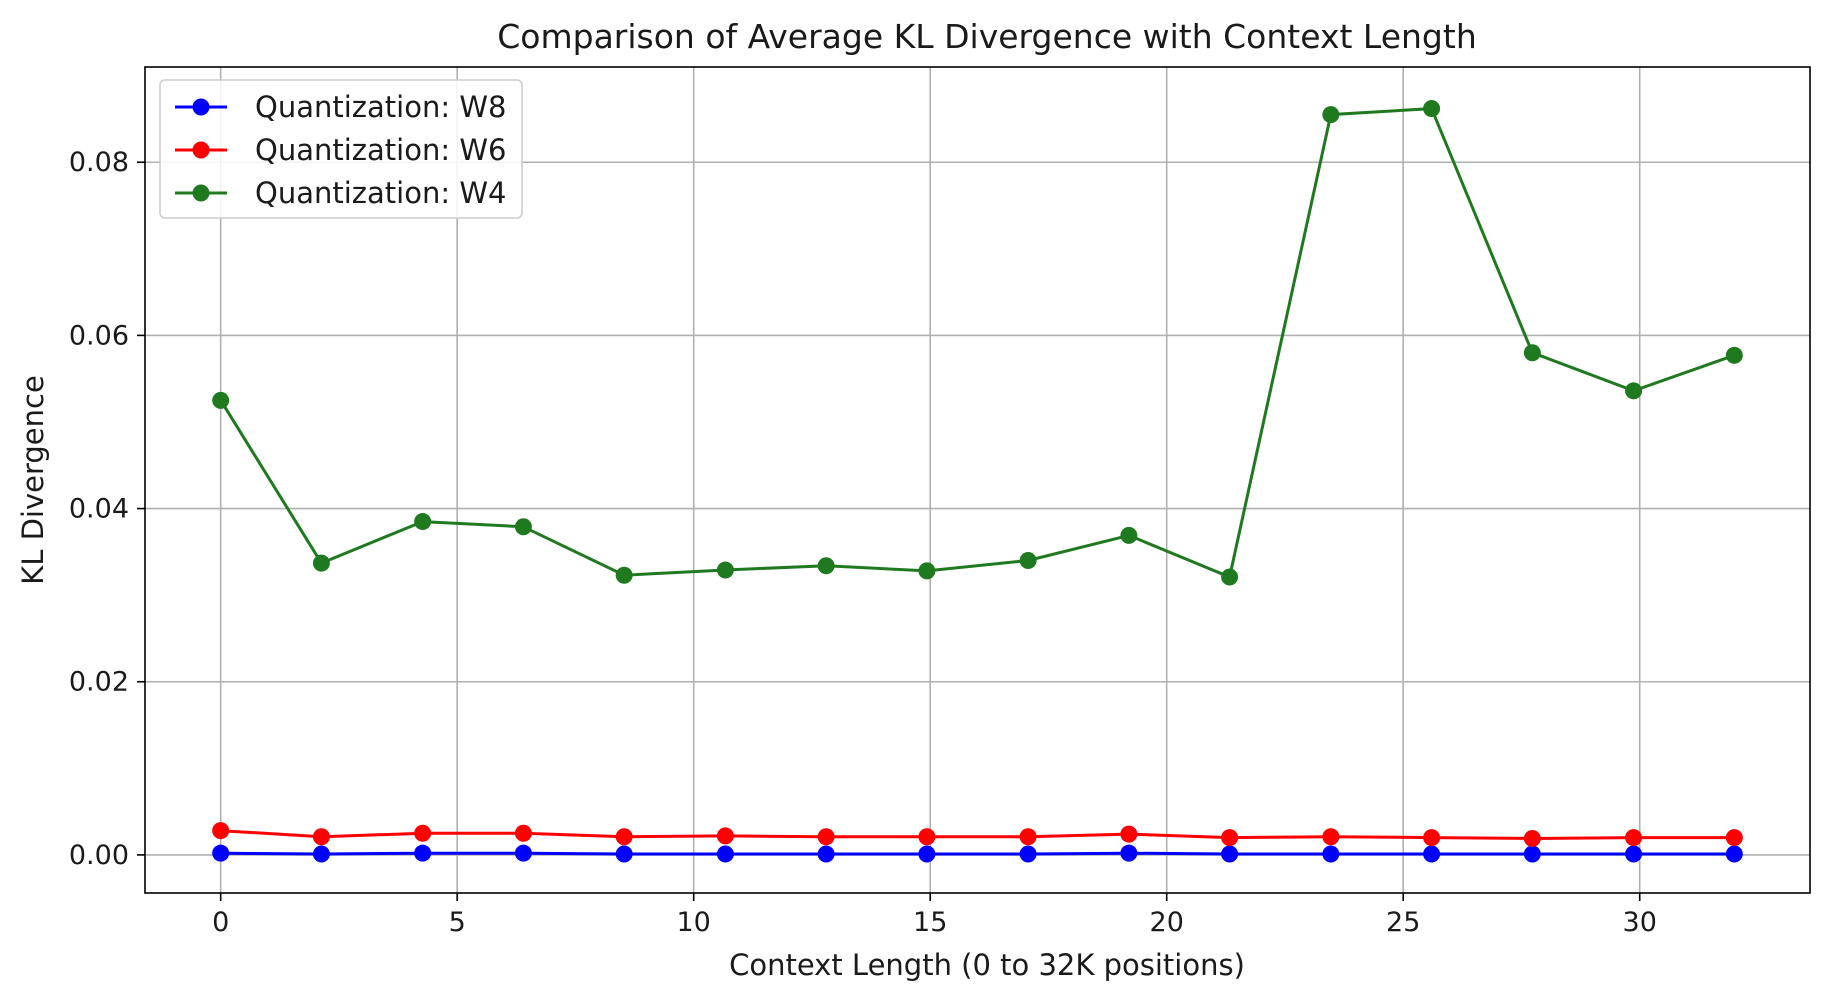 Image resolution: width=1833 pixels, height=1002 pixels. What do you see at coordinates (380, 150) in the screenshot?
I see `legend-label-w6: Quantization: W6` at bounding box center [380, 150].